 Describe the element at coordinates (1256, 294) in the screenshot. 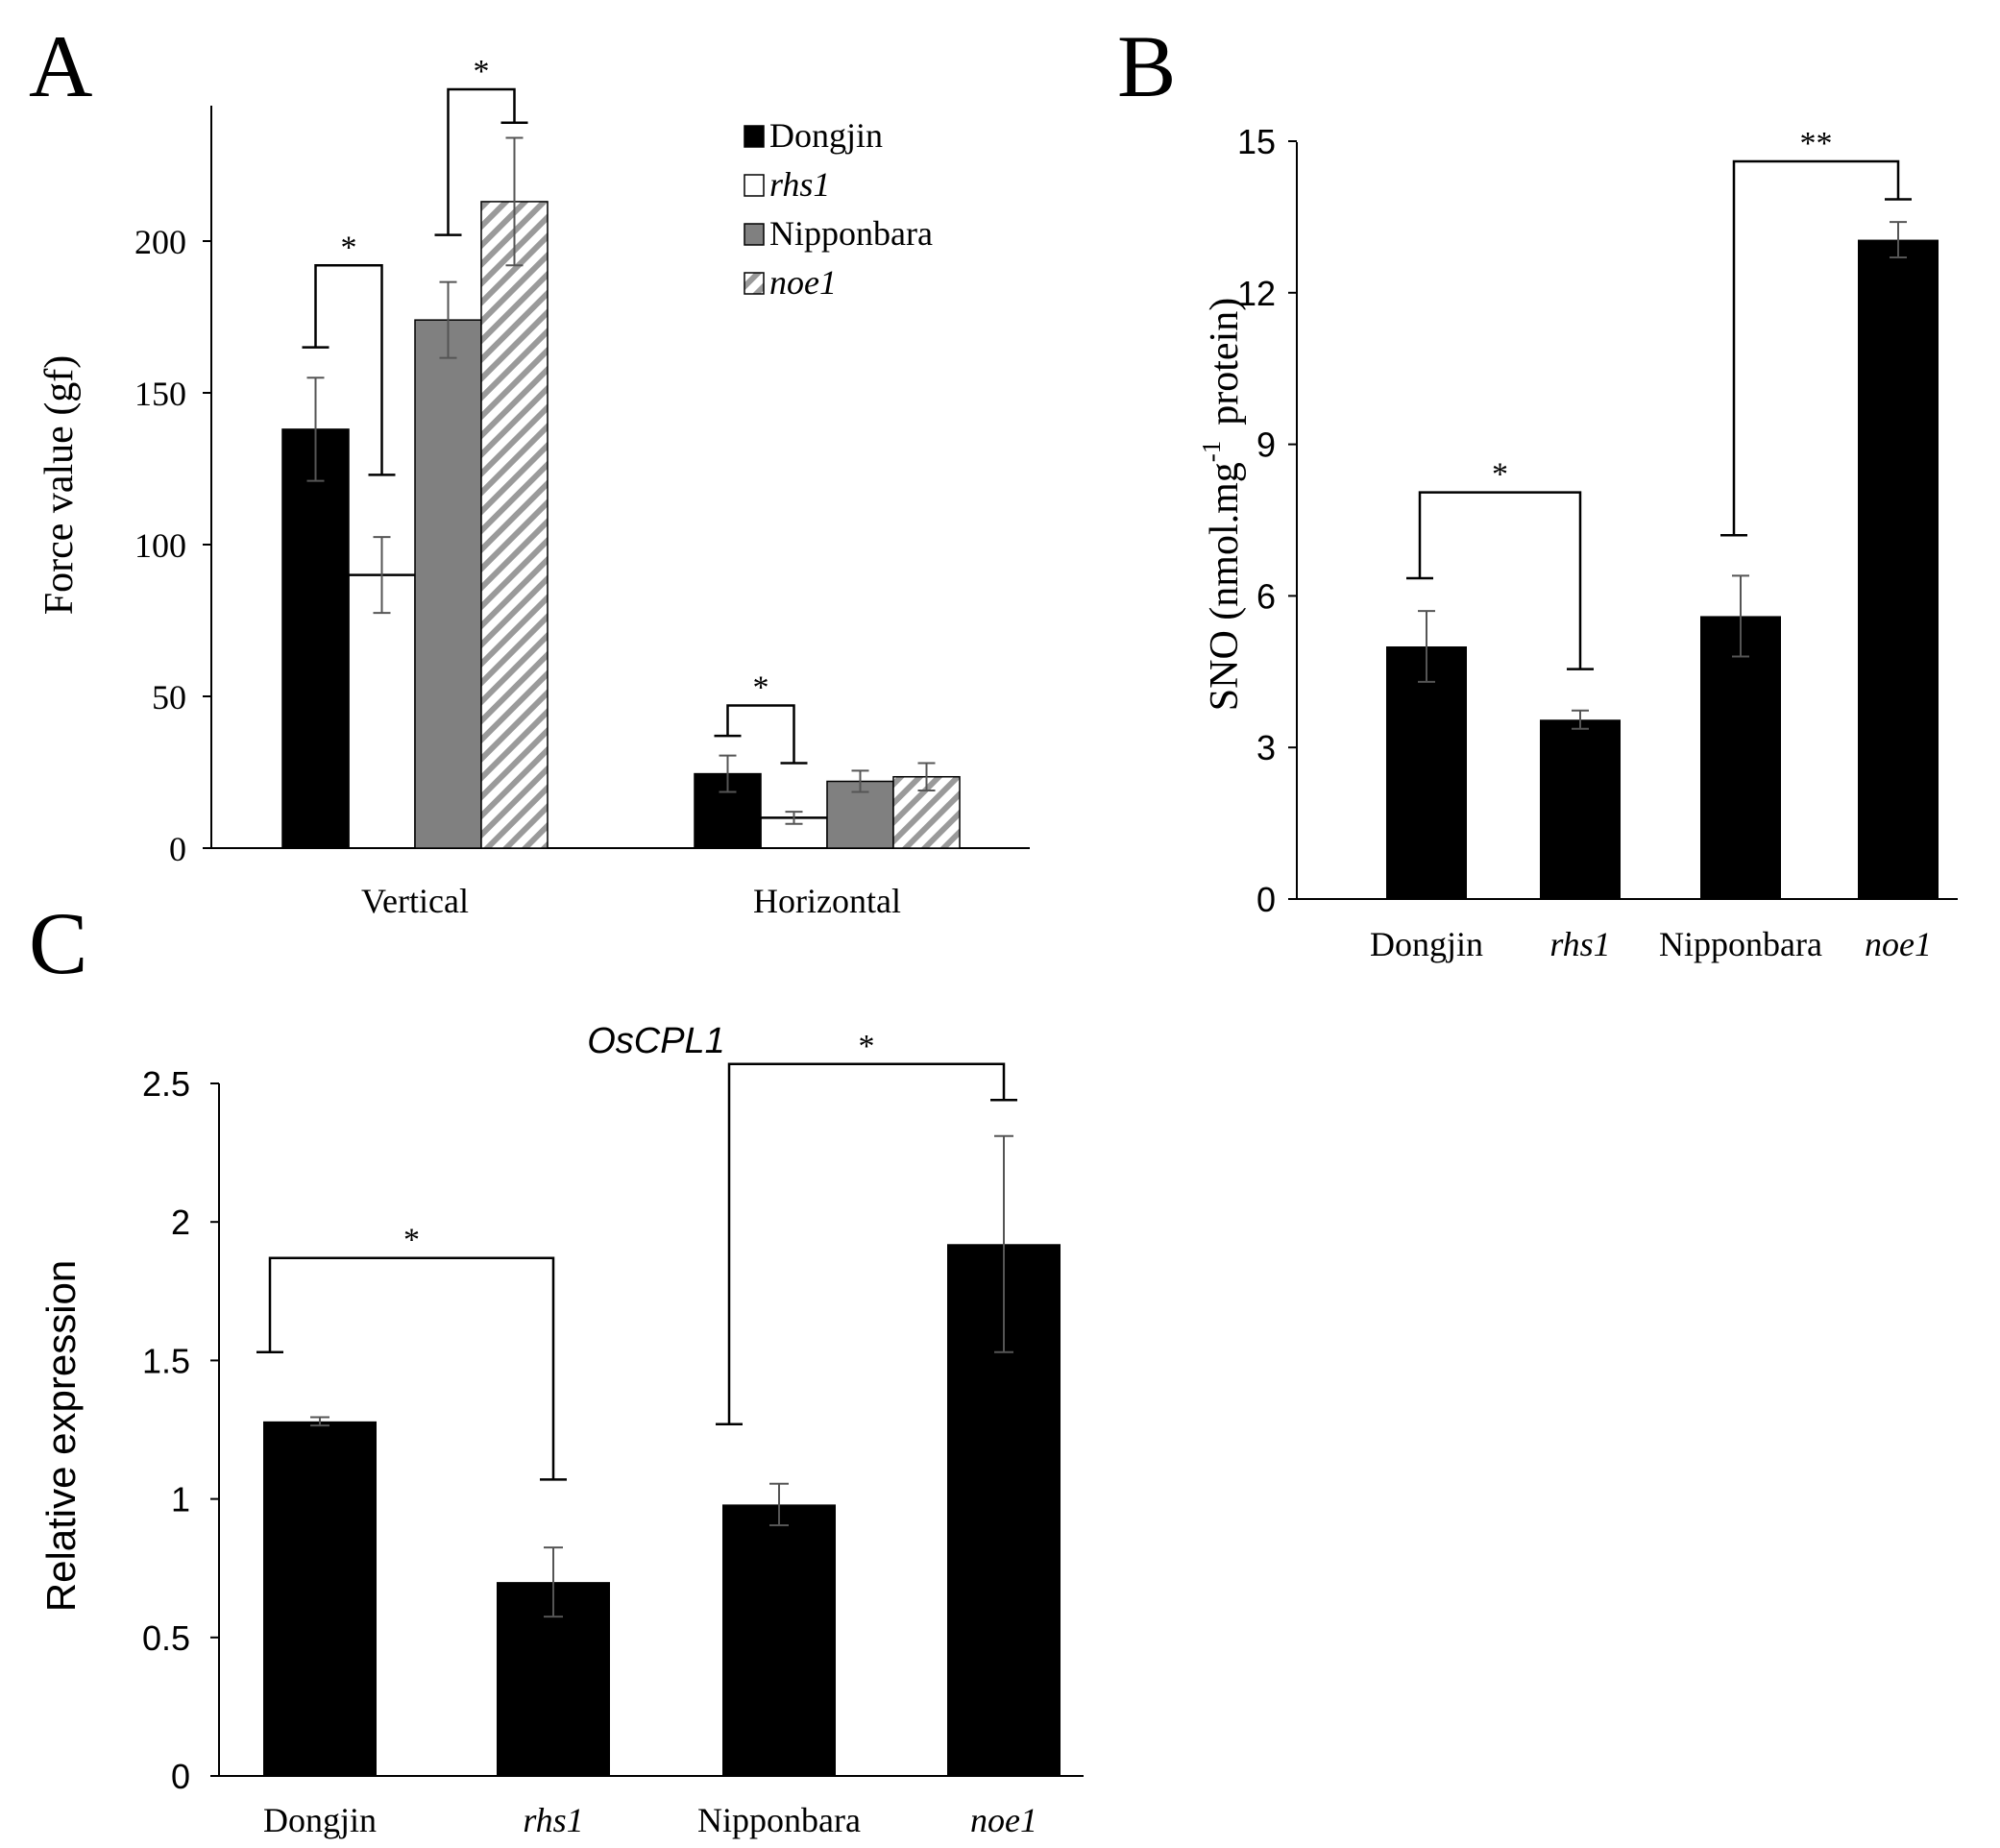

I see `panel-b-y-tick-label: 12` at that location.